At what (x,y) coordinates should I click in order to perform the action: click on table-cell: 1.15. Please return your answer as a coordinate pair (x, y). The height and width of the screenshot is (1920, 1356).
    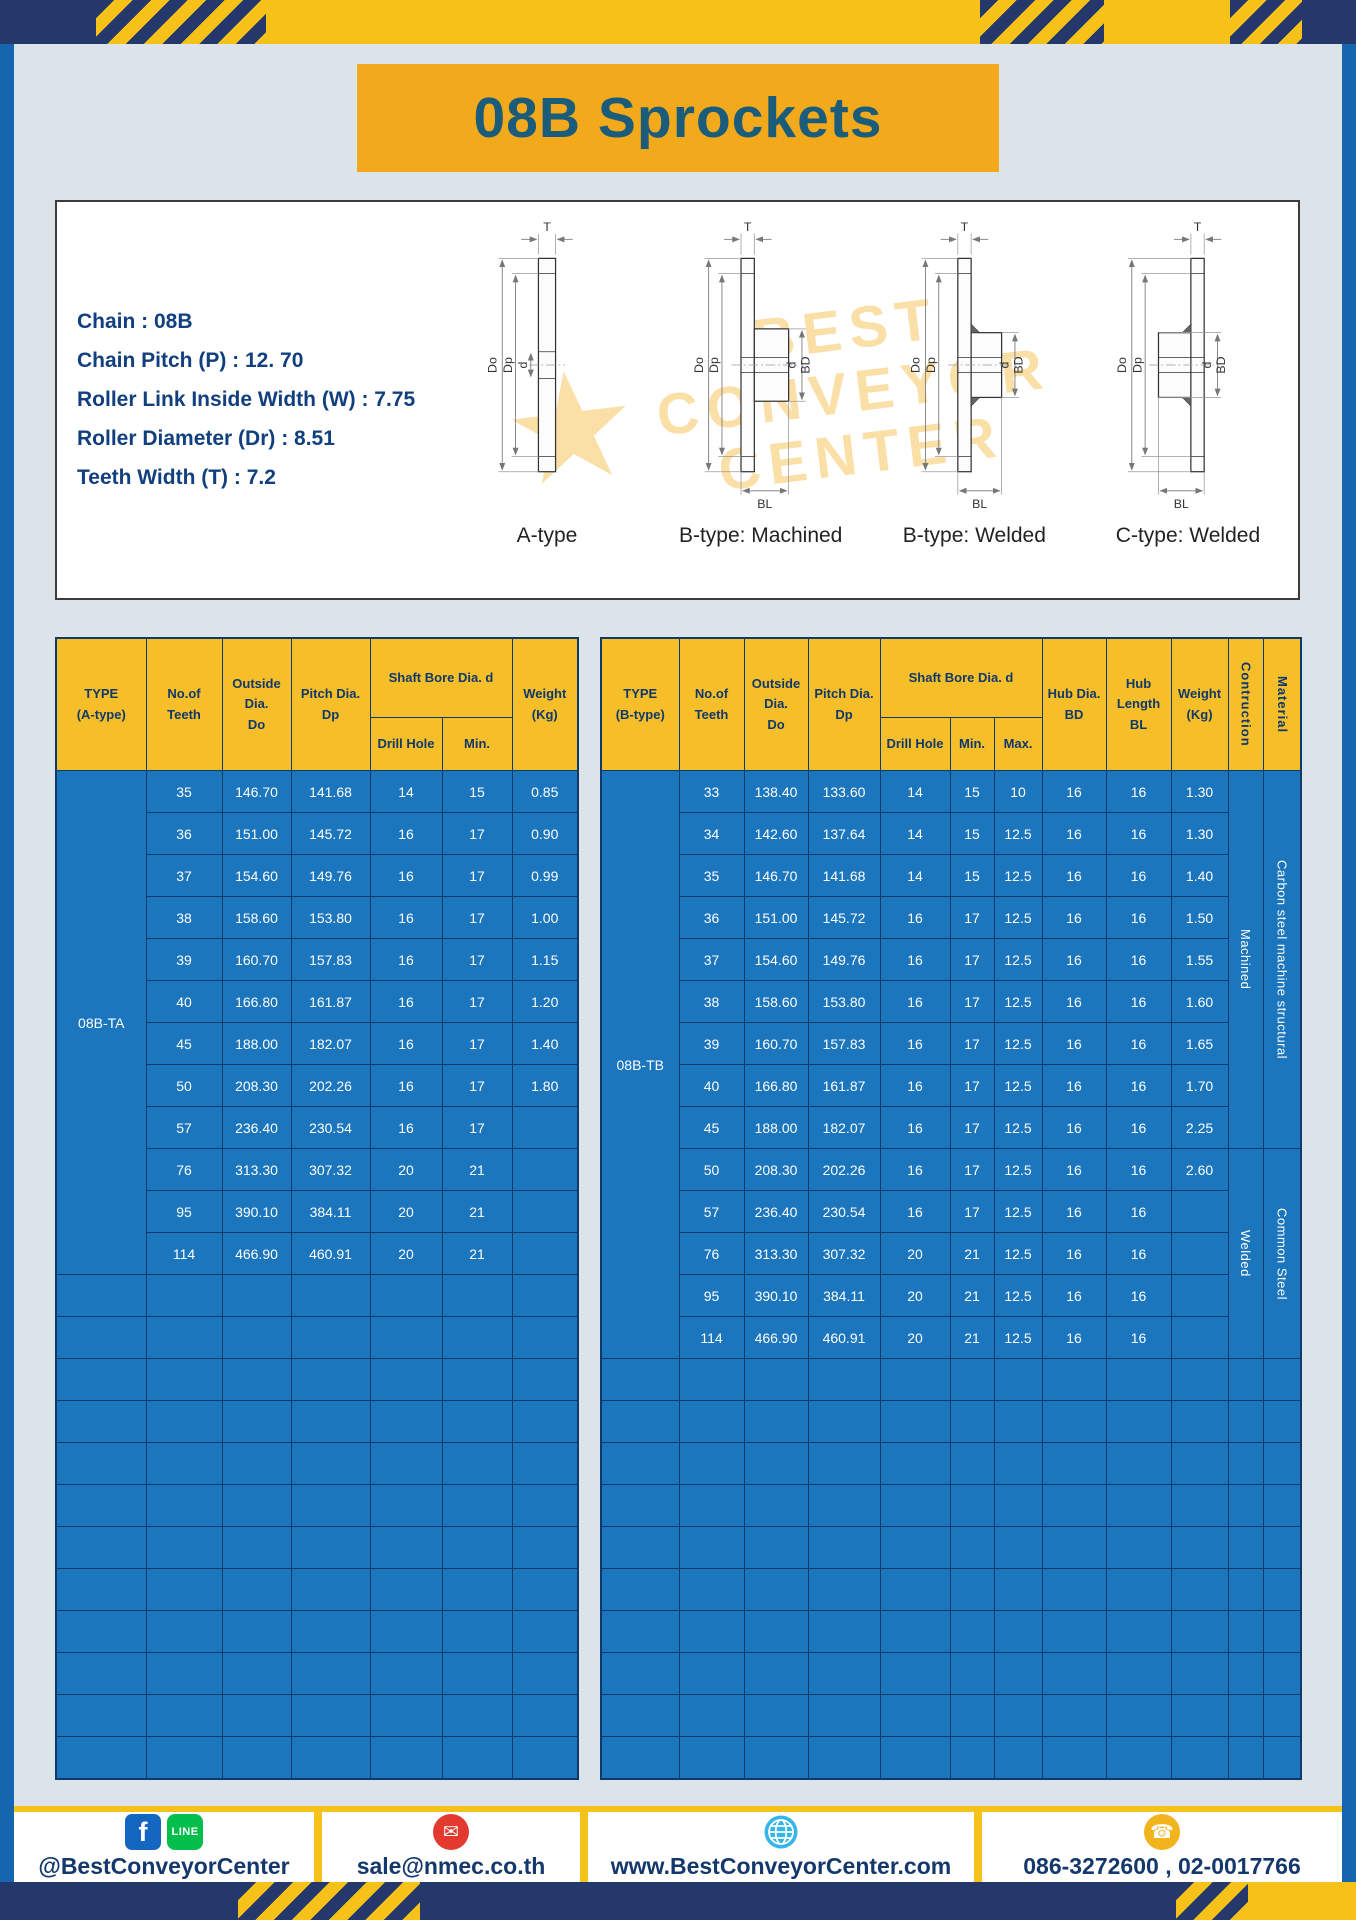
    Looking at the image, I should click on (545, 959).